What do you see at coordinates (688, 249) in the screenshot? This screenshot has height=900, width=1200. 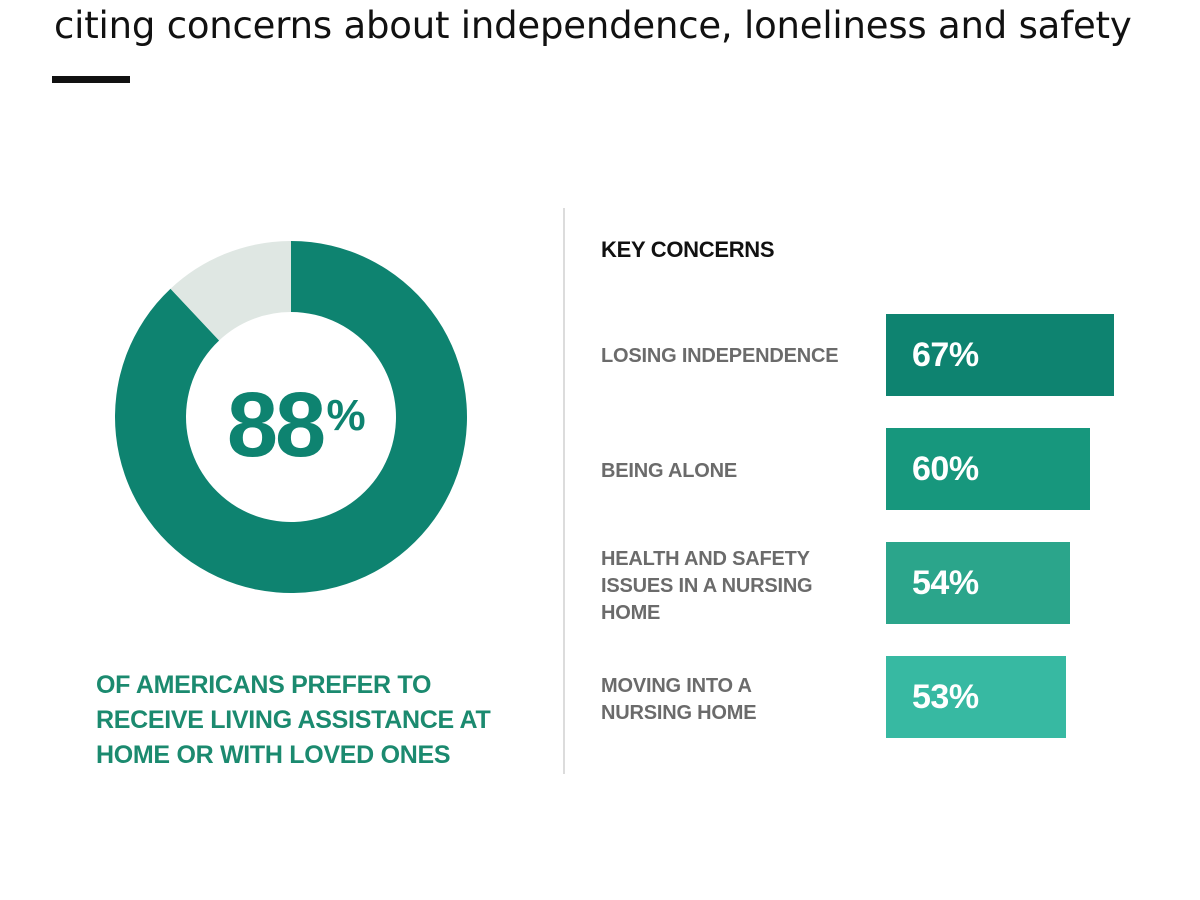 I see `key-concerns-heading: KEY CONCERNS` at bounding box center [688, 249].